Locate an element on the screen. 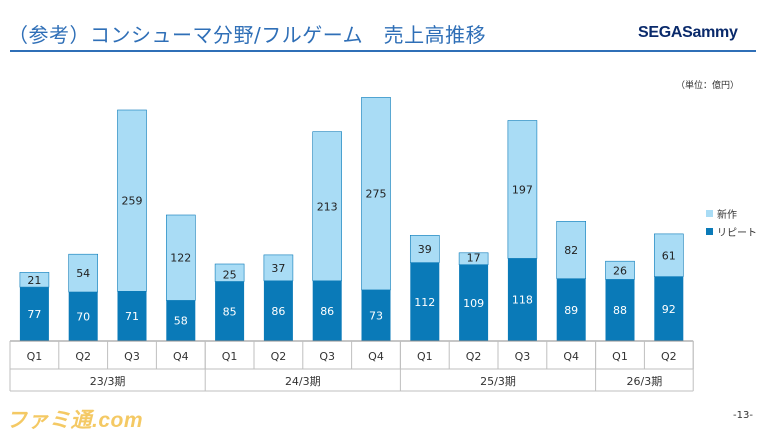 This screenshot has height=434, width=767. data-label-repeat: 85 is located at coordinates (230, 311).